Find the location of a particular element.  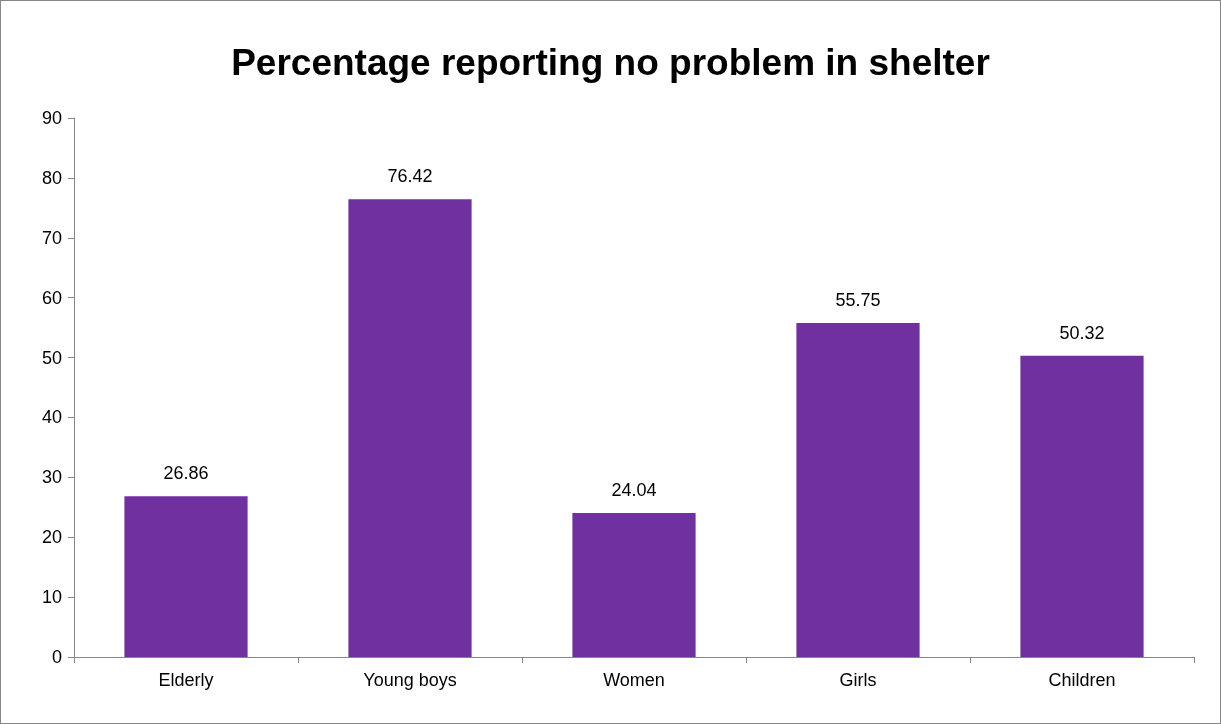

y-tick-label: 90 is located at coordinates (51, 118).